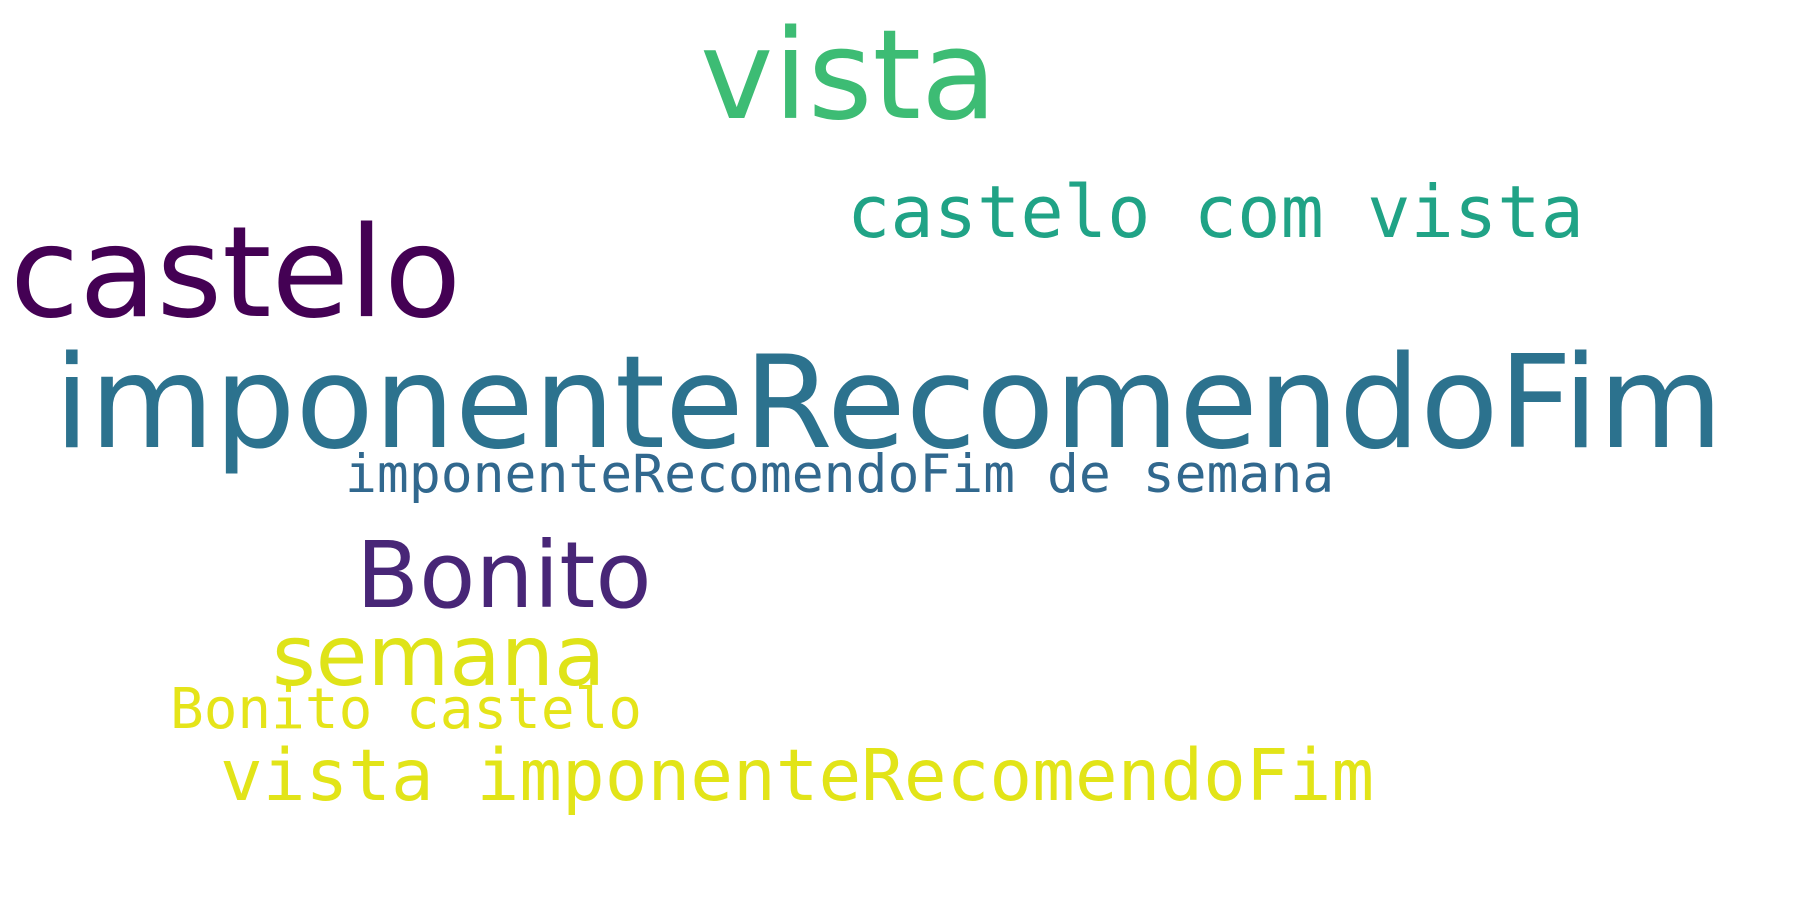 Image resolution: width=1800 pixels, height=900 pixels. I want to click on word-vista: vista, so click(849, 76).